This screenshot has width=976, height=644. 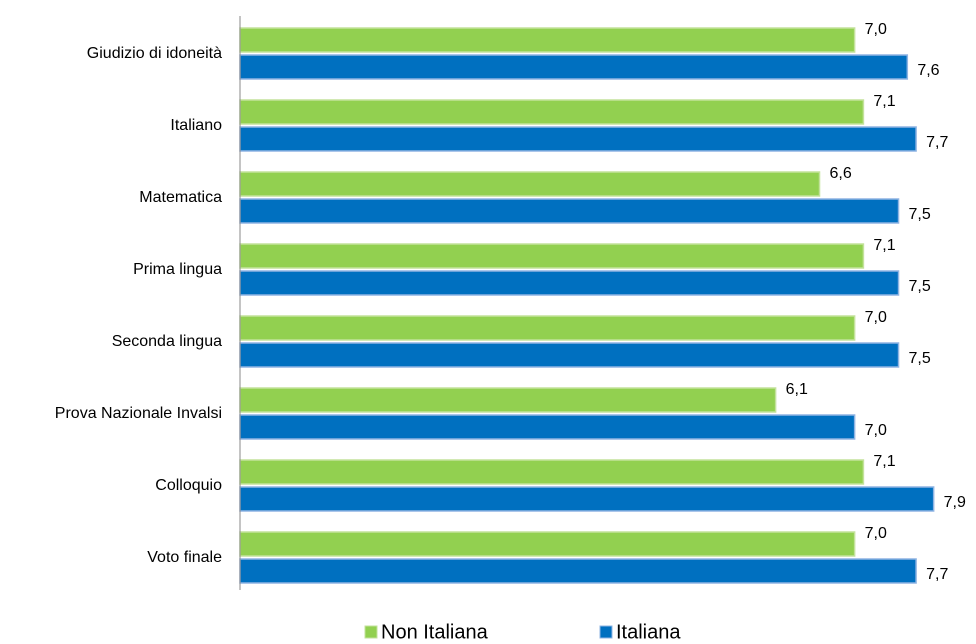 What do you see at coordinates (435, 632) in the screenshot?
I see `legend-label: Non Italiana` at bounding box center [435, 632].